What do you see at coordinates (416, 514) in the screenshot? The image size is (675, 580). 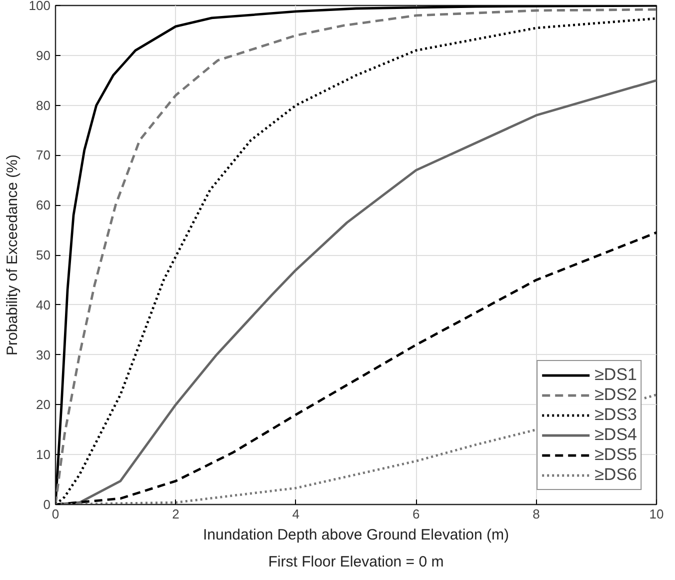 I see `x-tick-label: 6` at bounding box center [416, 514].